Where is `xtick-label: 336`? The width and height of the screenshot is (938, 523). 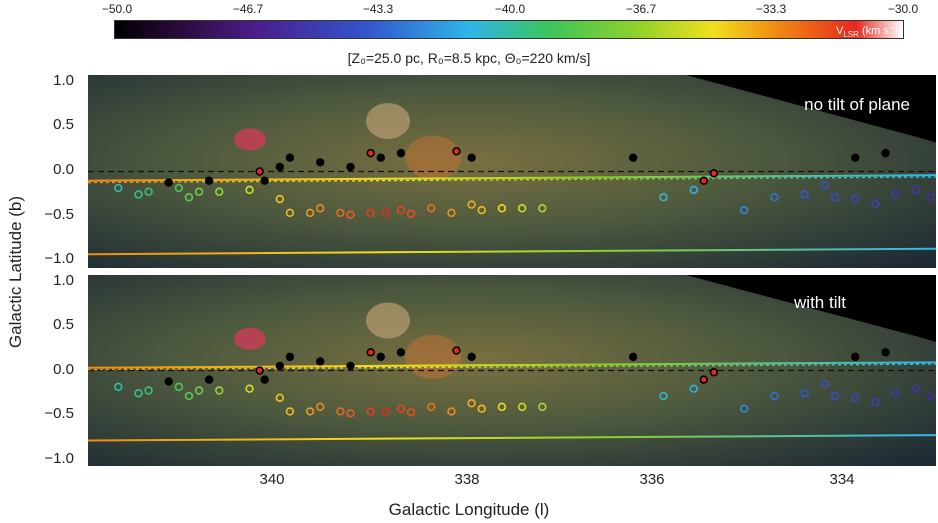 xtick-label: 336 is located at coordinates (652, 479).